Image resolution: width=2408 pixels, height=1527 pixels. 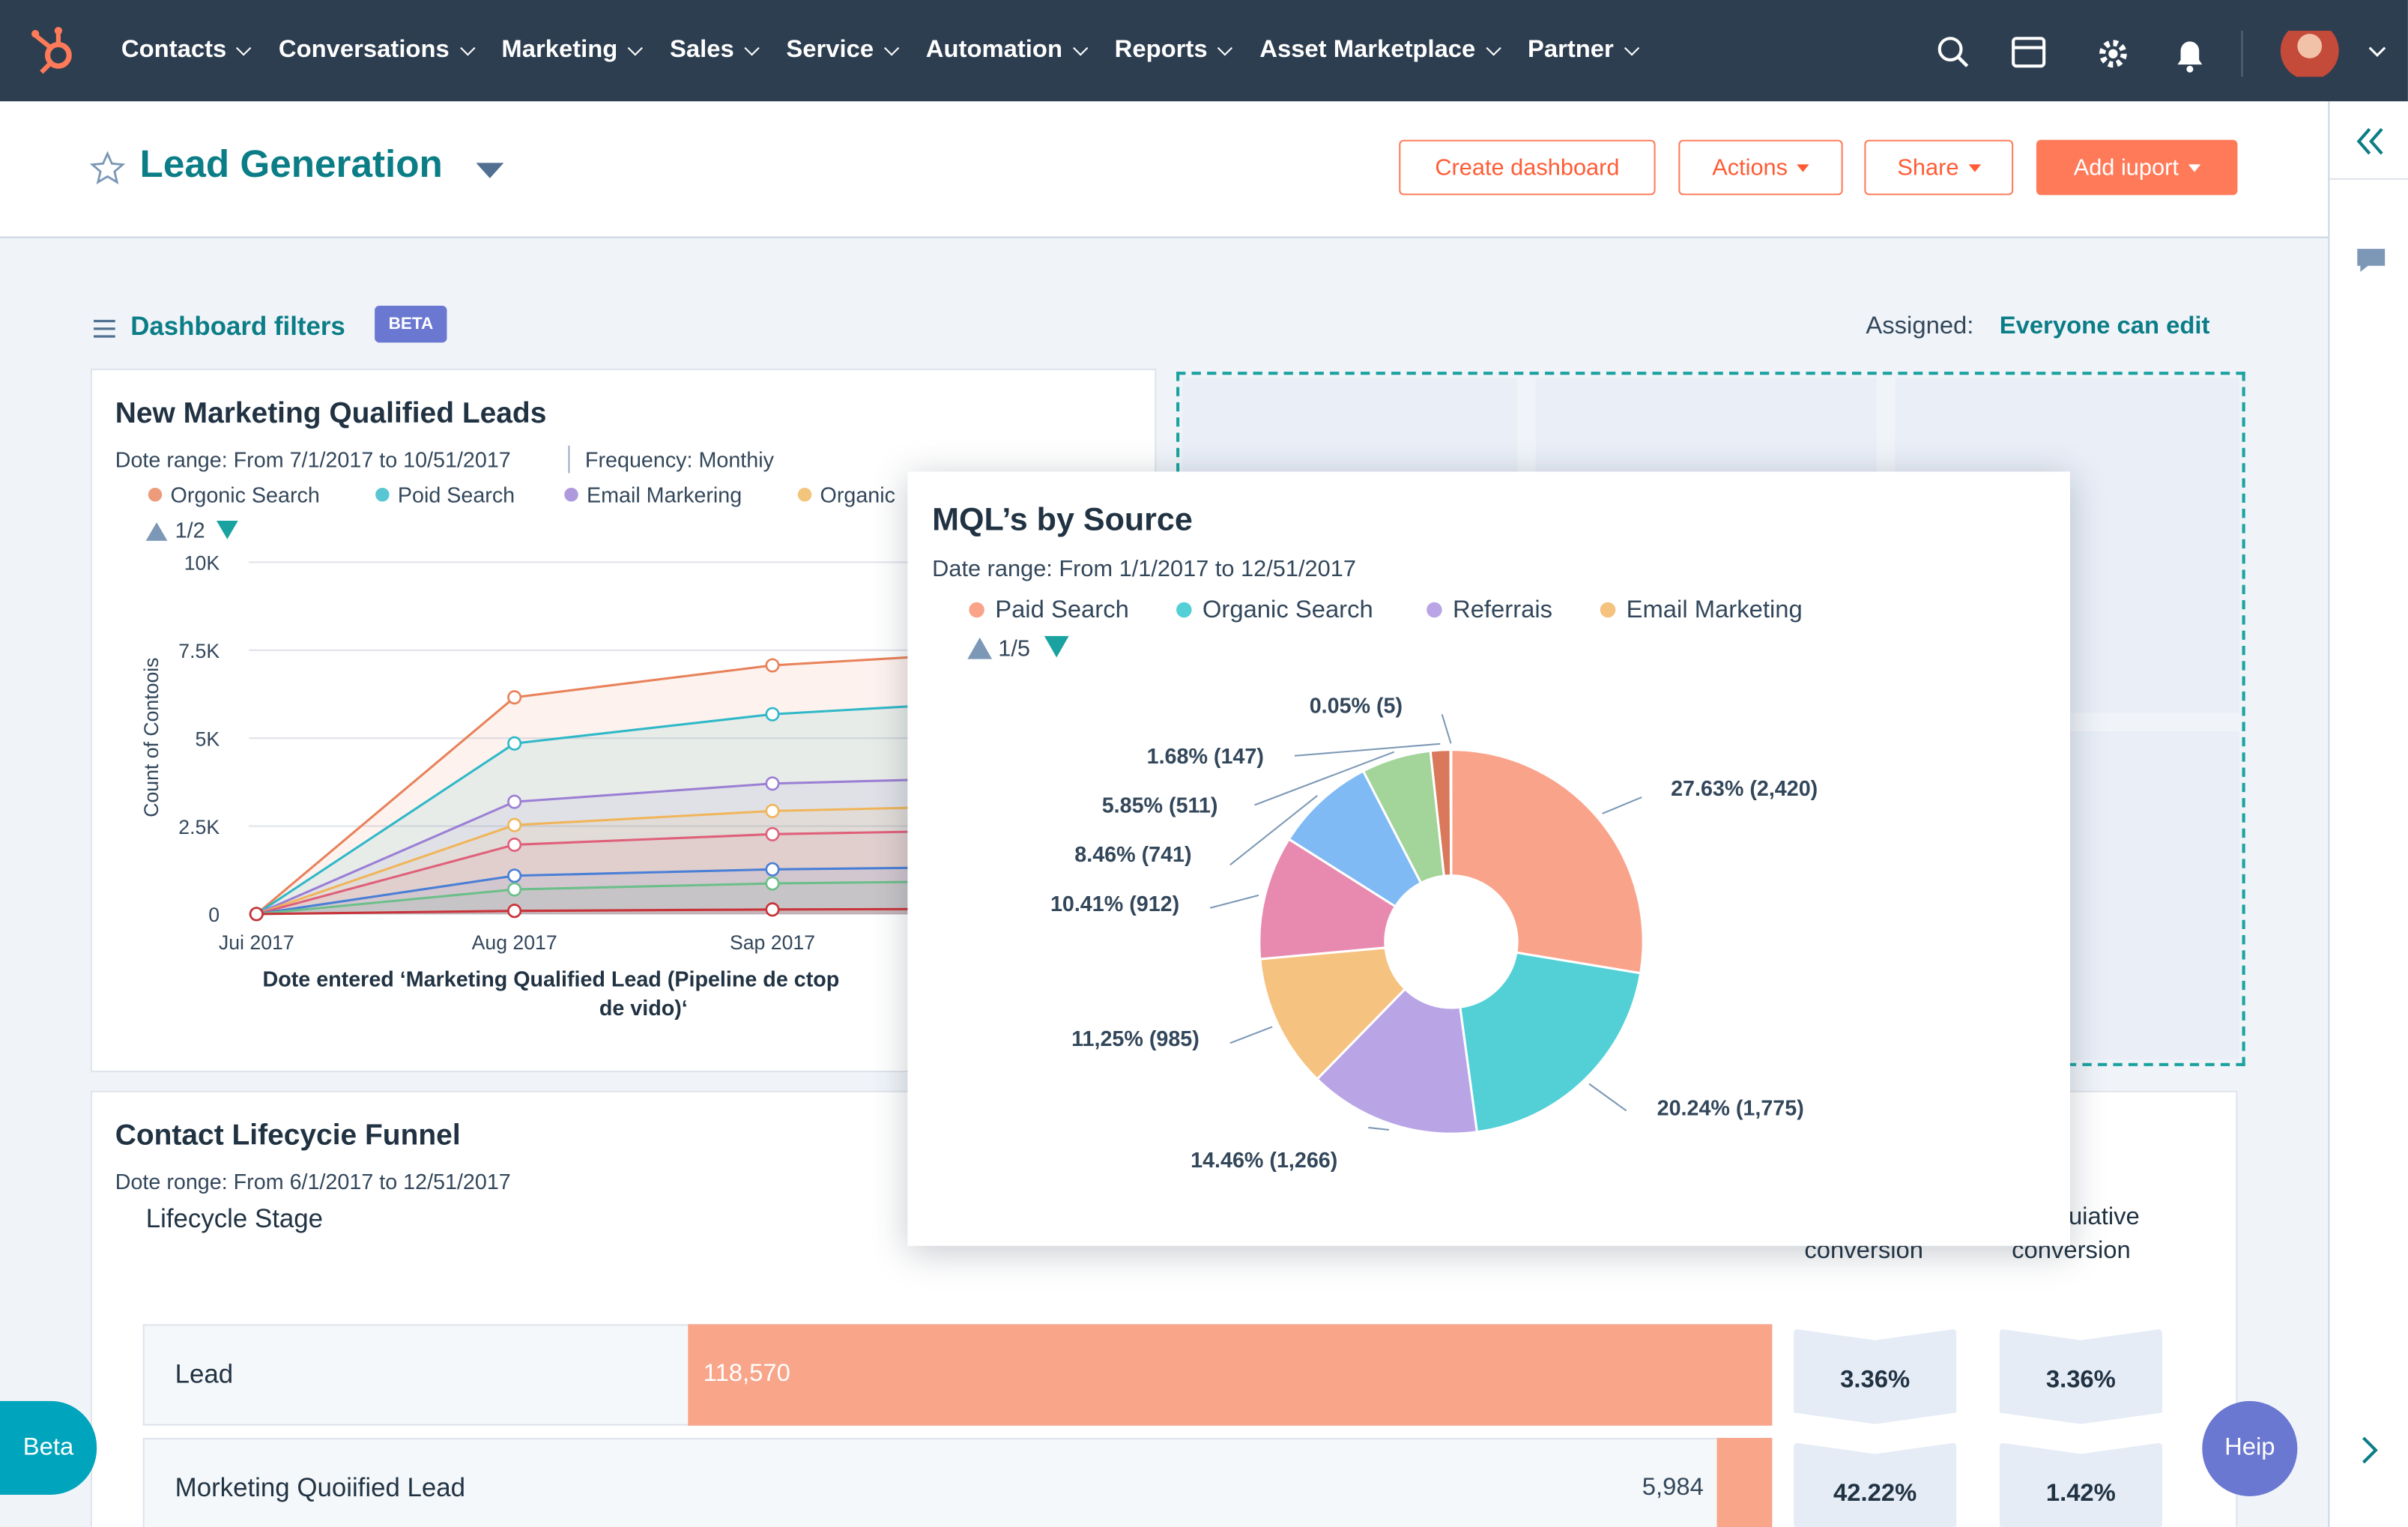 I want to click on nav-item: Asset Marketplace, so click(x=1380, y=50).